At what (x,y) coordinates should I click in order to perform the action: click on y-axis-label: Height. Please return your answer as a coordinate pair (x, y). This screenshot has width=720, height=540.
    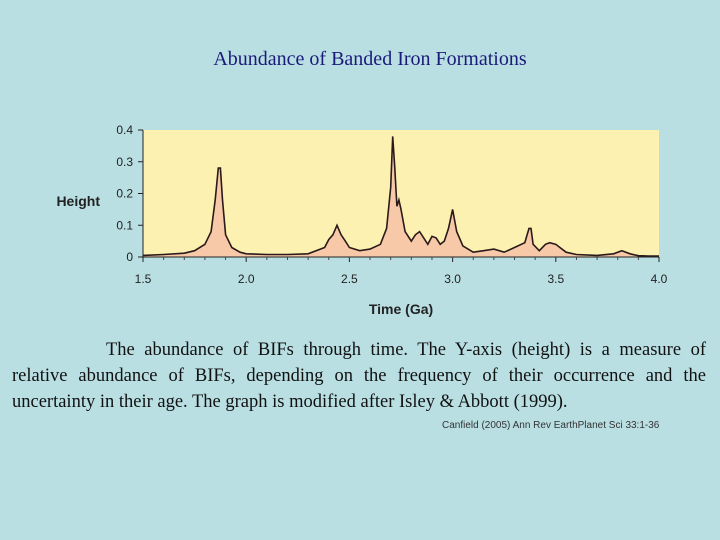
    Looking at the image, I should click on (78, 201).